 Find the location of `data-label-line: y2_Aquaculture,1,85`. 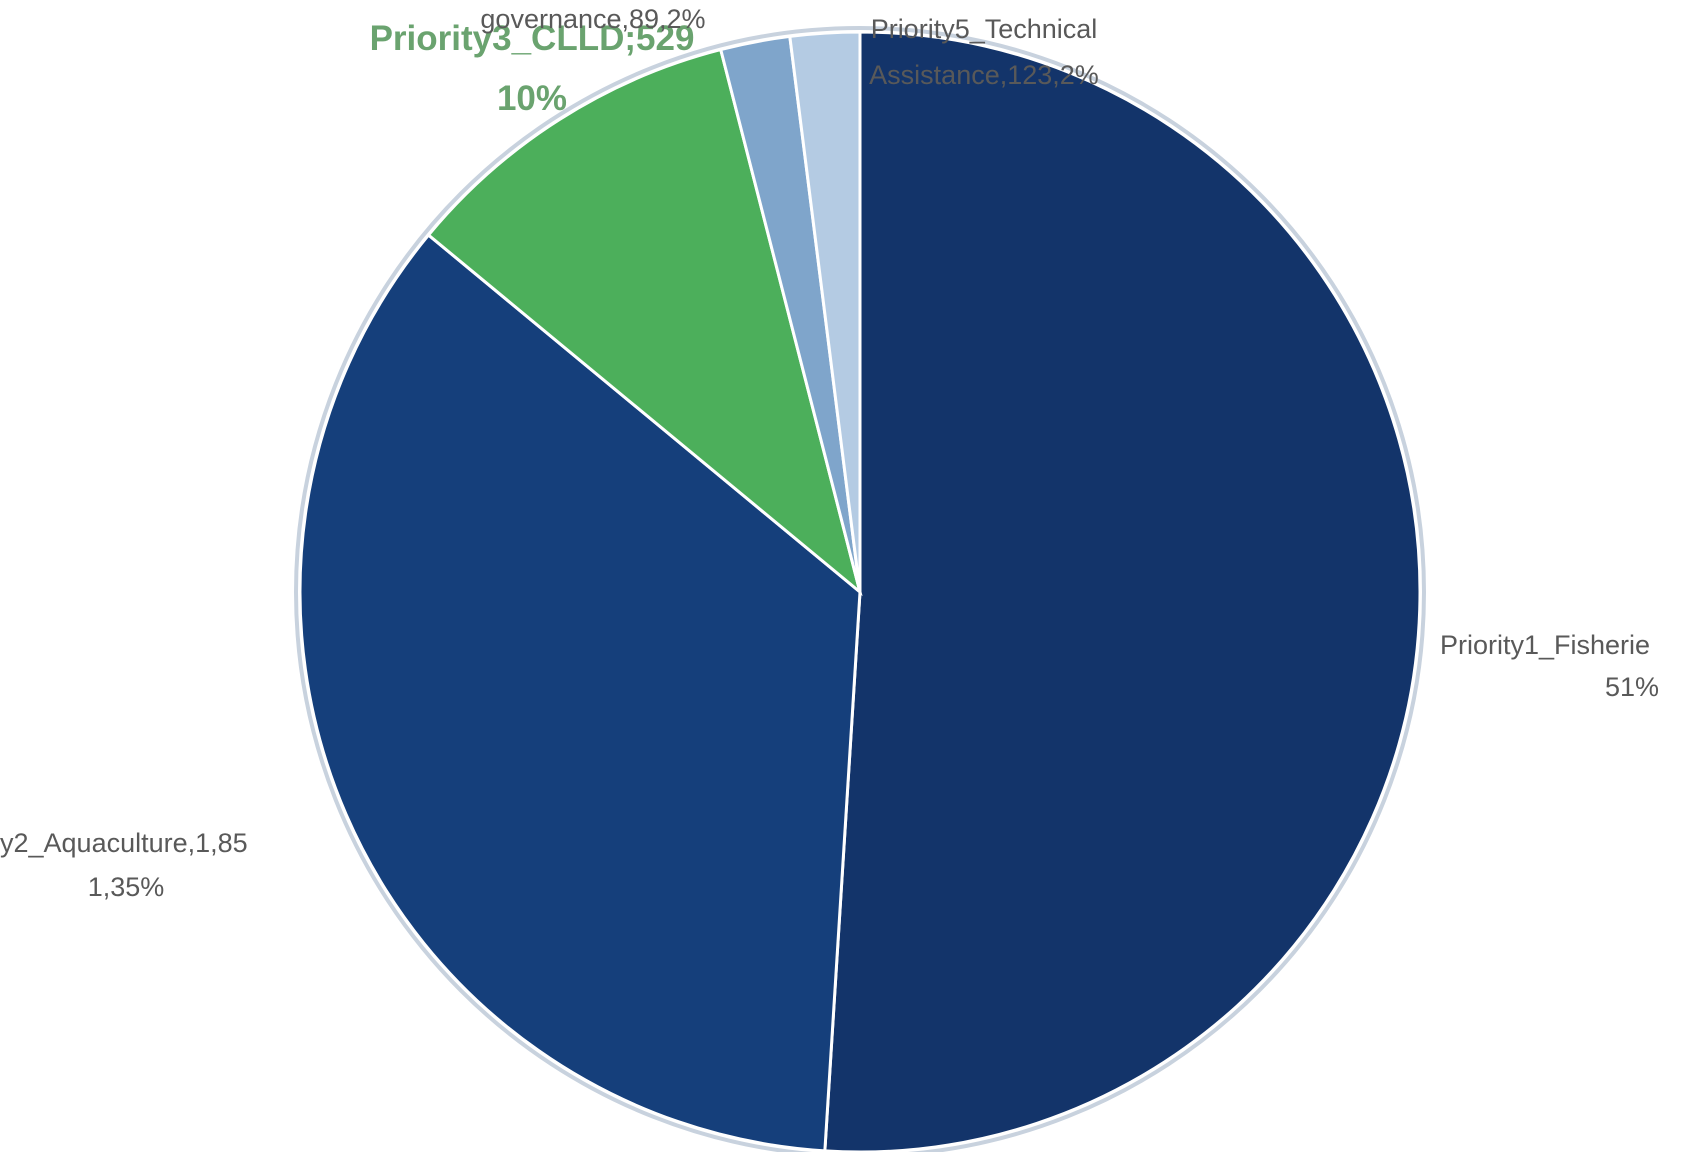

data-label-line: y2_Aquaculture,1,85 is located at coordinates (124, 843).